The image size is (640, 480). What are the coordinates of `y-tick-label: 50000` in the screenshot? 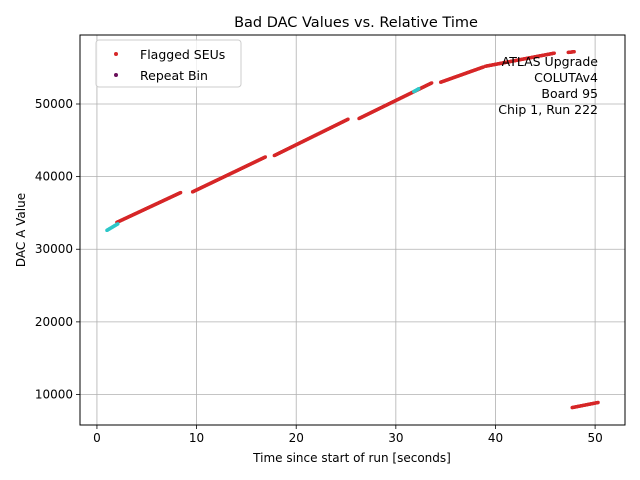 It's located at (54, 104).